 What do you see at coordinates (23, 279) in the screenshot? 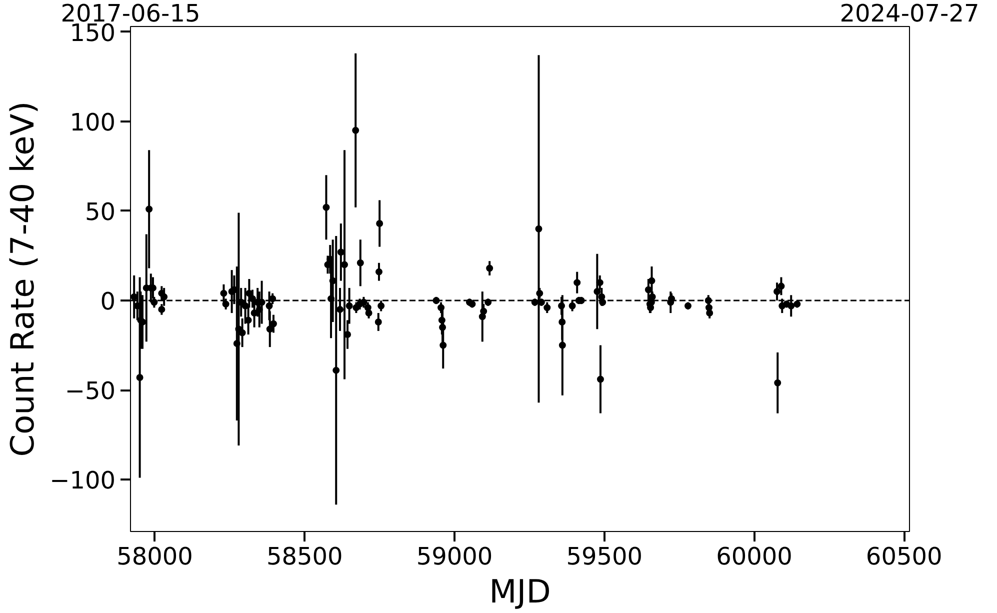
I see `y-axis-title: Count Rate (7-40 keV)` at bounding box center [23, 279].